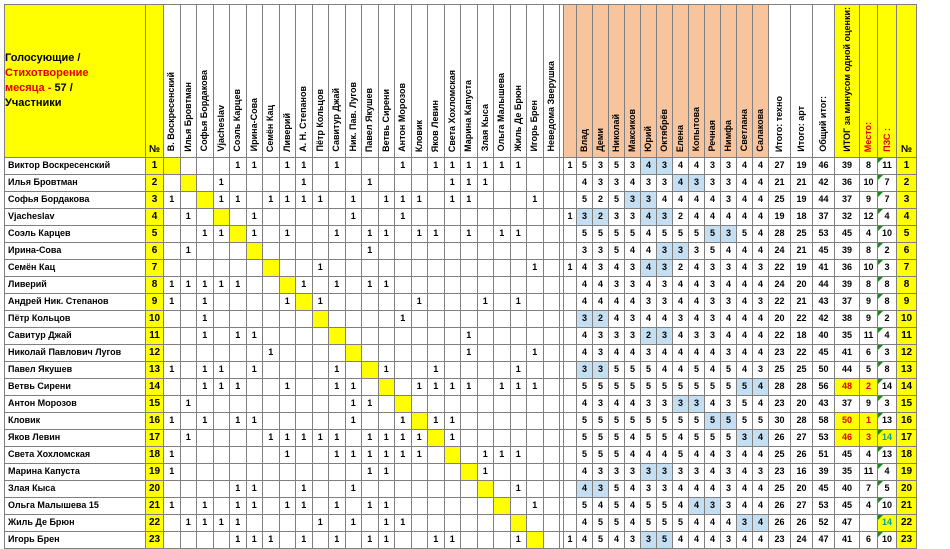  Describe the element at coordinates (154, 437) in the screenshot. I see `participant-number: 17` at that location.